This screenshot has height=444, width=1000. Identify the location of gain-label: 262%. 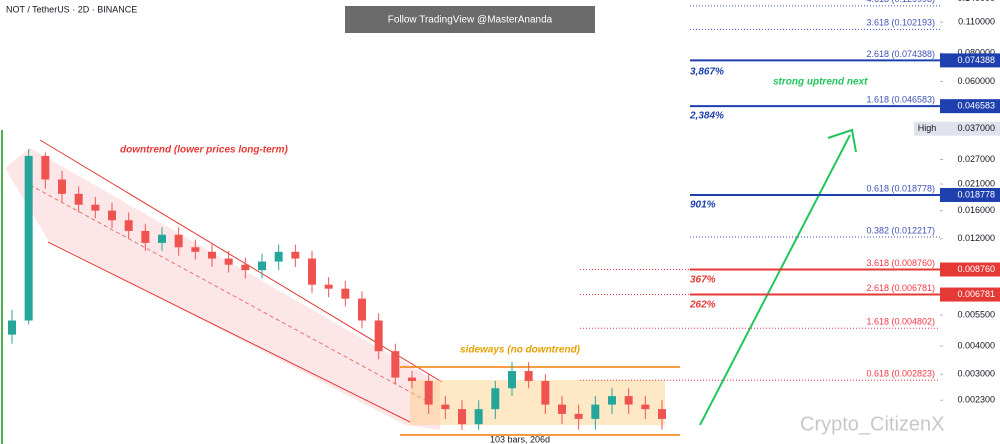
(702, 305).